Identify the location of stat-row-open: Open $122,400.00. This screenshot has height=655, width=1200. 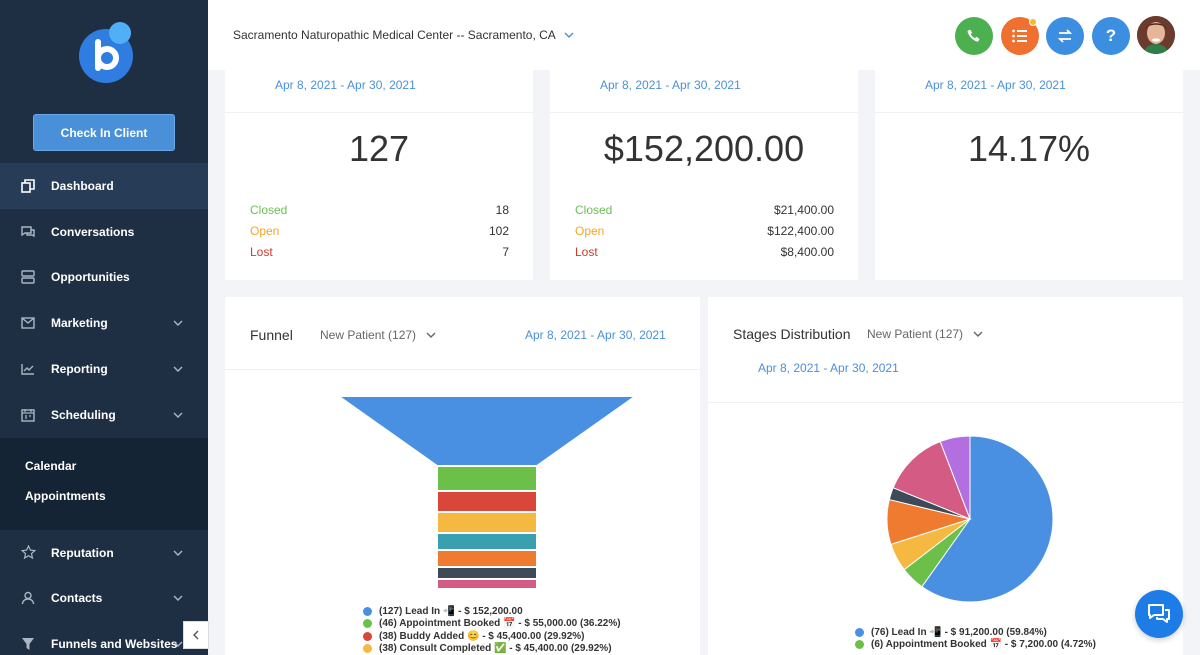
(704, 231).